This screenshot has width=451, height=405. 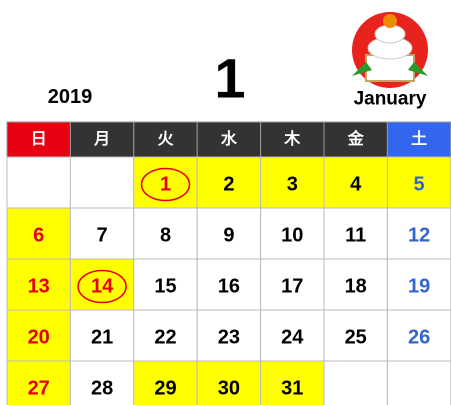 I want to click on day-number: 14, so click(x=102, y=287).